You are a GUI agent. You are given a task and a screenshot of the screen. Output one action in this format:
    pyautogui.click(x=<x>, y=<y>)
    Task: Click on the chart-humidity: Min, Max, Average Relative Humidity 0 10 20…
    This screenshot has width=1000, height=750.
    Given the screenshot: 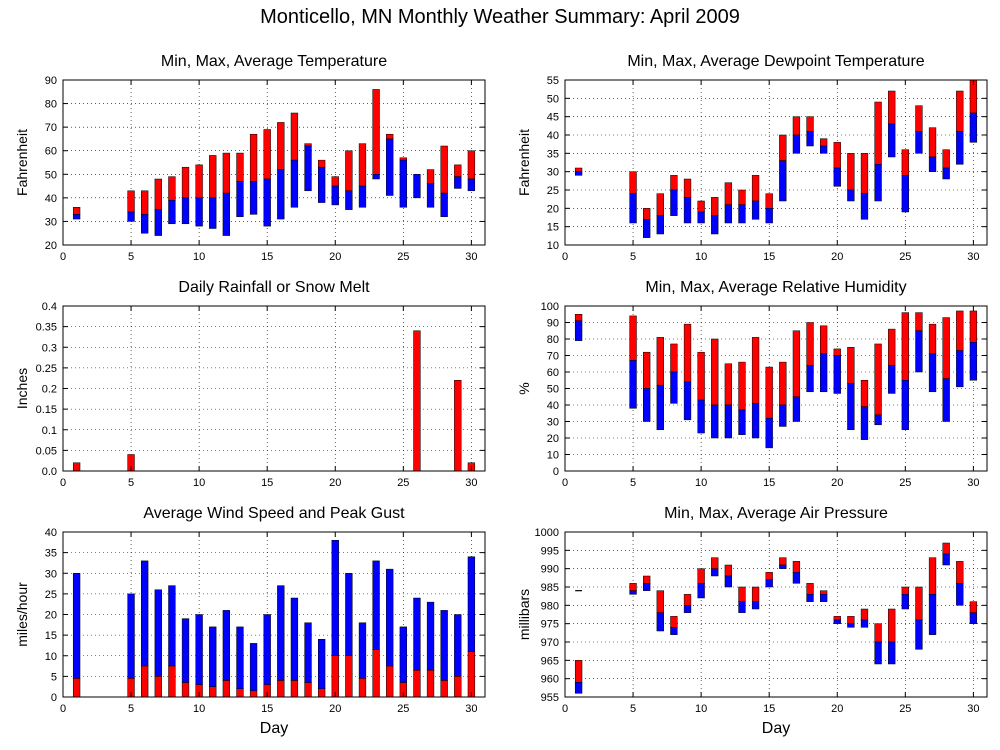 What is the action you would take?
    pyautogui.click(x=752, y=384)
    